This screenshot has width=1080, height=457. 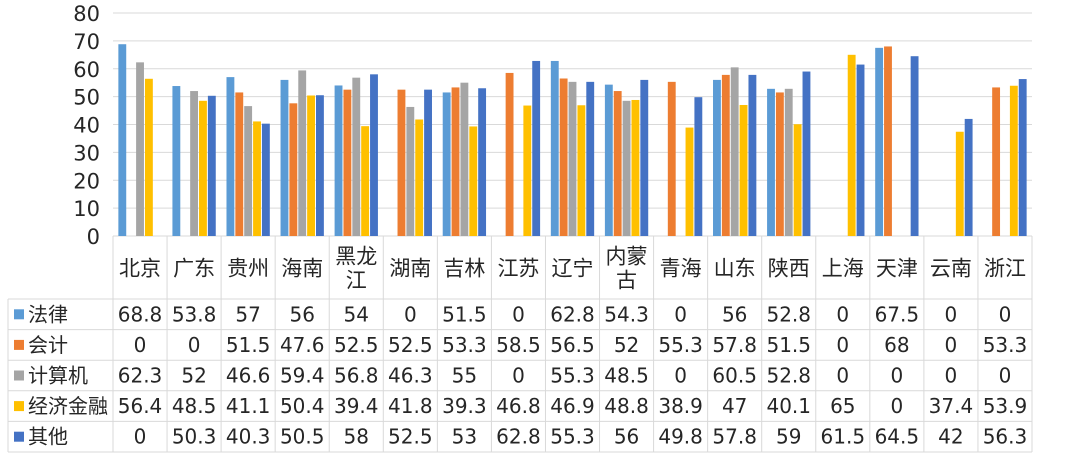 I want to click on data-value-label: 62.3, so click(x=140, y=376).